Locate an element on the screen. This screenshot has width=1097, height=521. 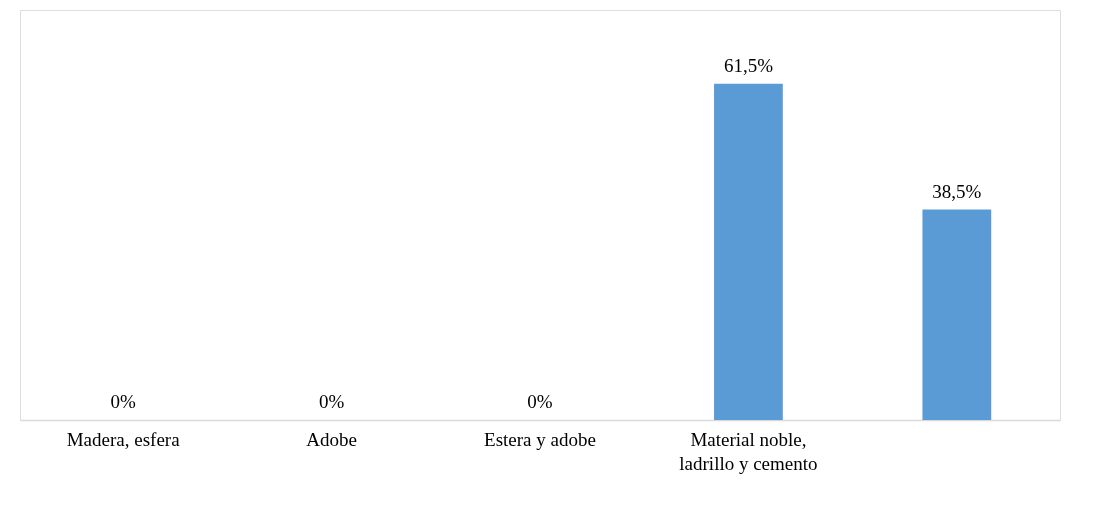
x-tick-label: Estera y adobe is located at coordinates (540, 439).